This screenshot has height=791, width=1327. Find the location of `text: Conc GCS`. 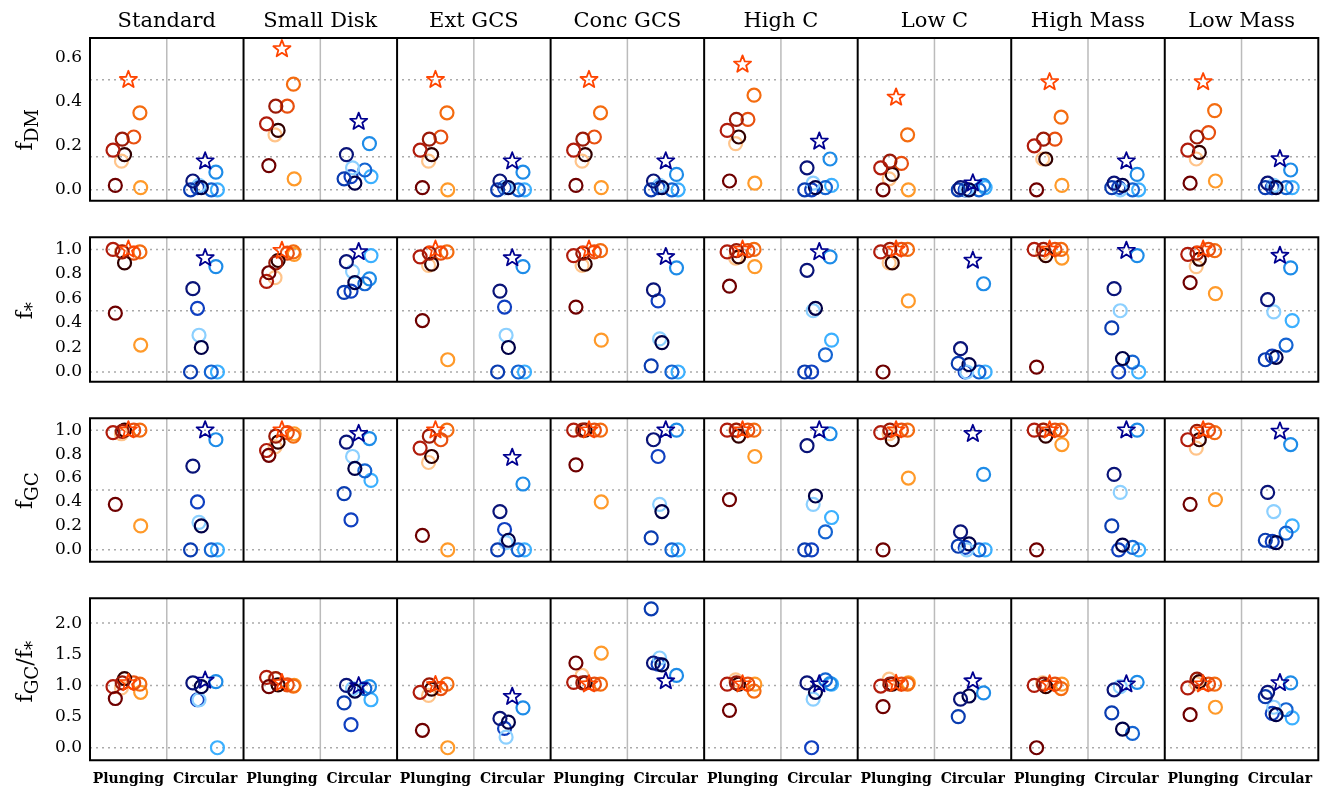

text: Conc GCS is located at coordinates (627, 19).